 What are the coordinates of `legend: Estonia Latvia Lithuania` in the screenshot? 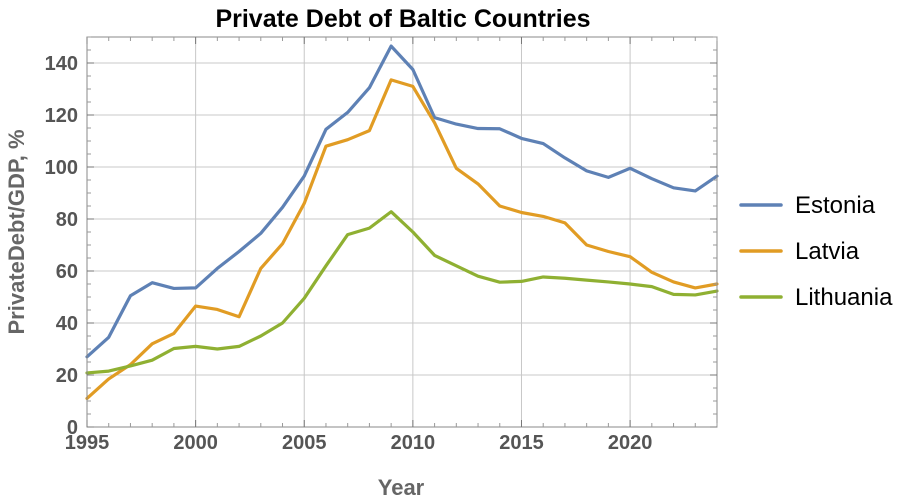 It's located at (816, 251).